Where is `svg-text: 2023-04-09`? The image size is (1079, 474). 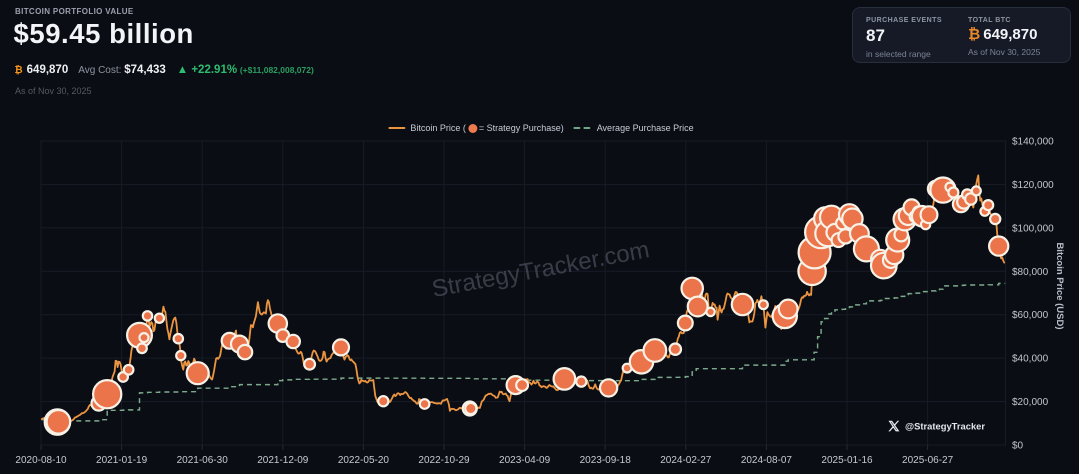
svg-text: 2023-04-09 is located at coordinates (525, 460).